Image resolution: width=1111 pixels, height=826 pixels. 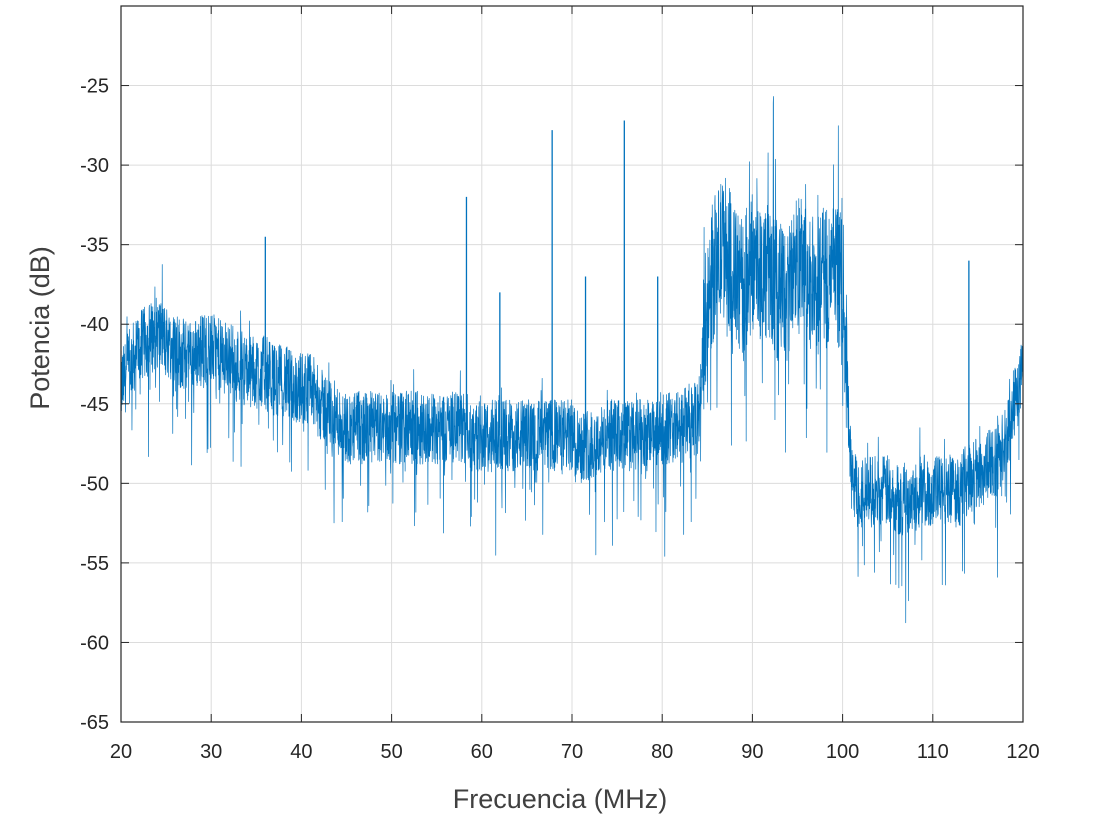 What do you see at coordinates (94, 643) in the screenshot?
I see `y-tick-label: -60` at bounding box center [94, 643].